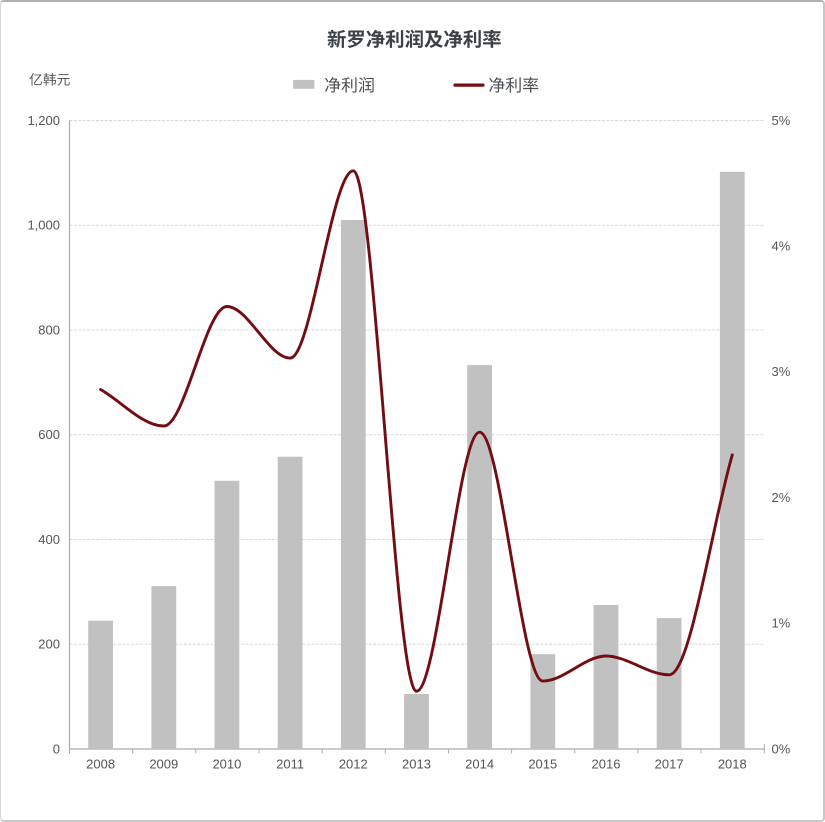  I want to click on svg-text: 800, so click(49, 329).